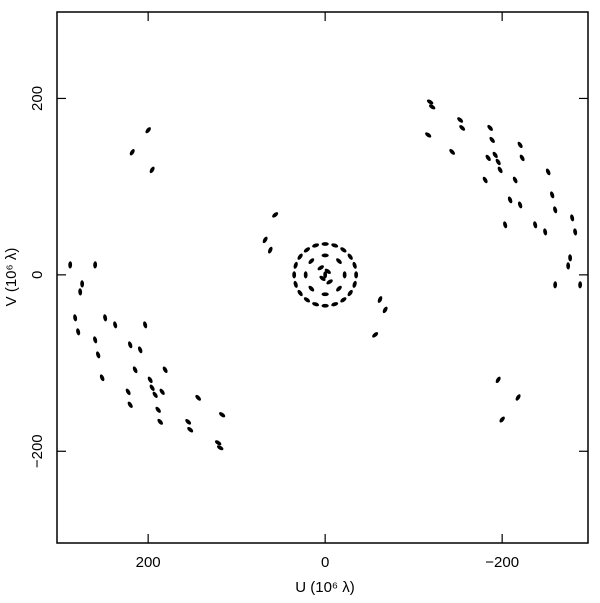 Image resolution: width=600 pixels, height=603 pixels. What do you see at coordinates (37, 275) in the screenshot?
I see `y-tick-label: 0` at bounding box center [37, 275].